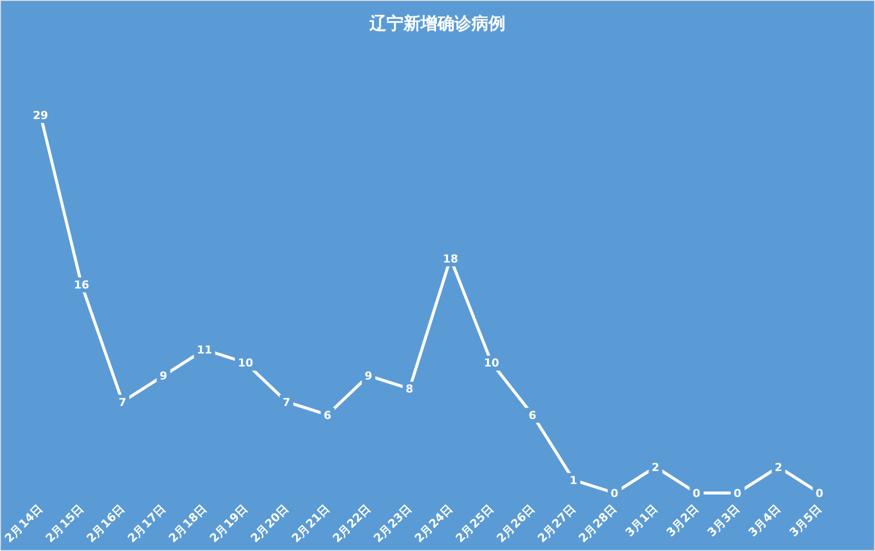 The width and height of the screenshot is (875, 551). I want to click on data-label: 8, so click(410, 389).